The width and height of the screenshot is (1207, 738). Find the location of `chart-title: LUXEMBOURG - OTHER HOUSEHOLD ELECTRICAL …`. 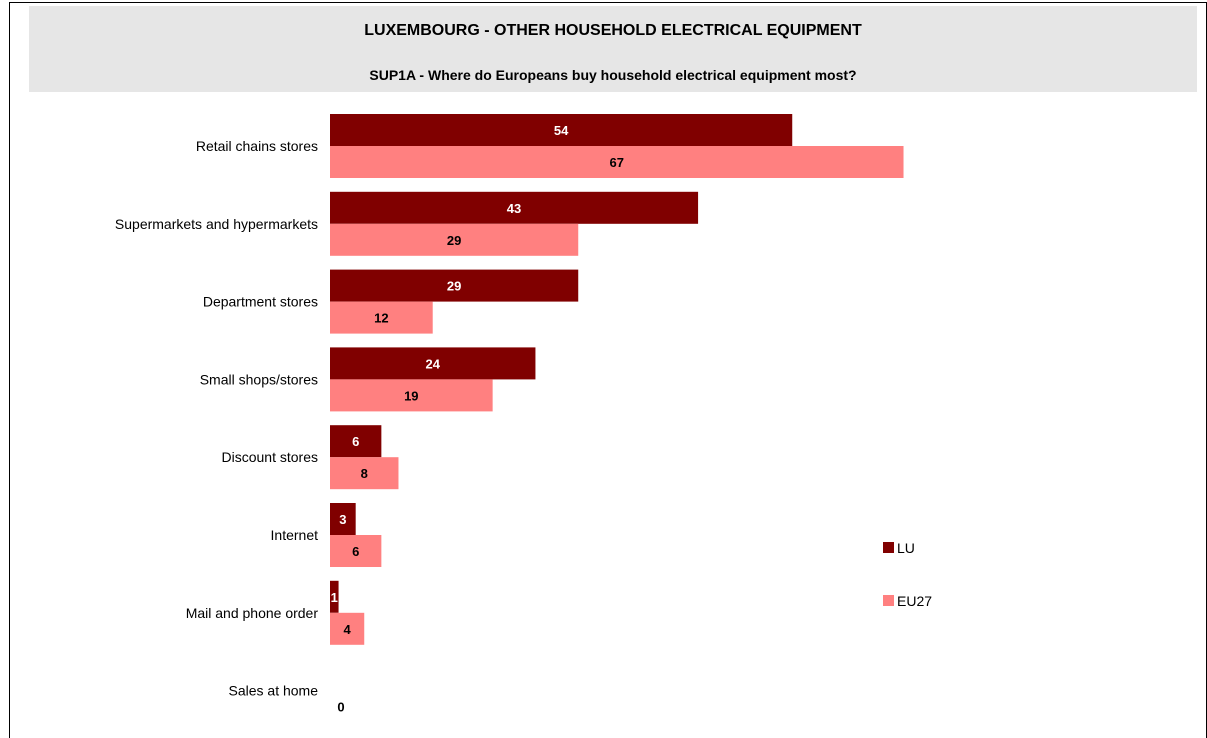

chart-title: LUXEMBOURG - OTHER HOUSEHOLD ELECTRICAL … is located at coordinates (613, 30).